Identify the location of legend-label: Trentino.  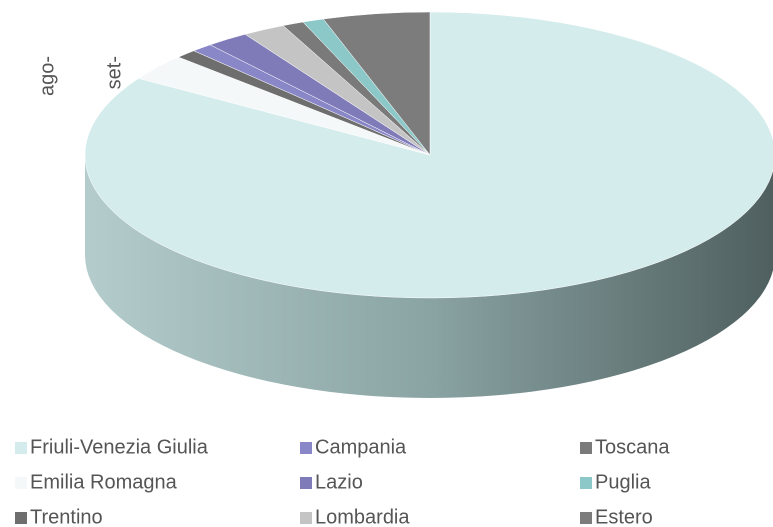
(66, 516).